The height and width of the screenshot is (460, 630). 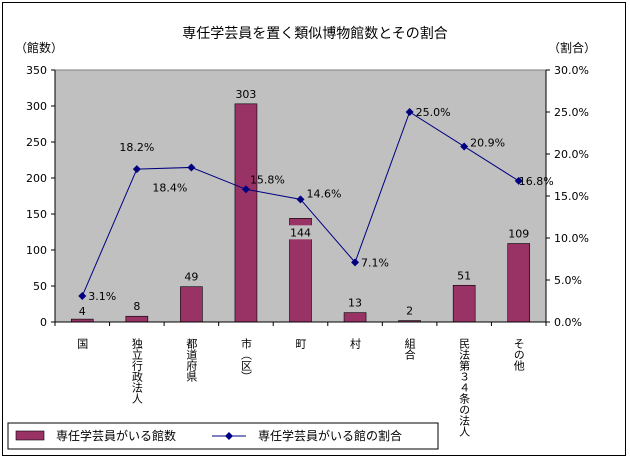 I want to click on right-tick-label: 5.0%, so click(x=568, y=280).